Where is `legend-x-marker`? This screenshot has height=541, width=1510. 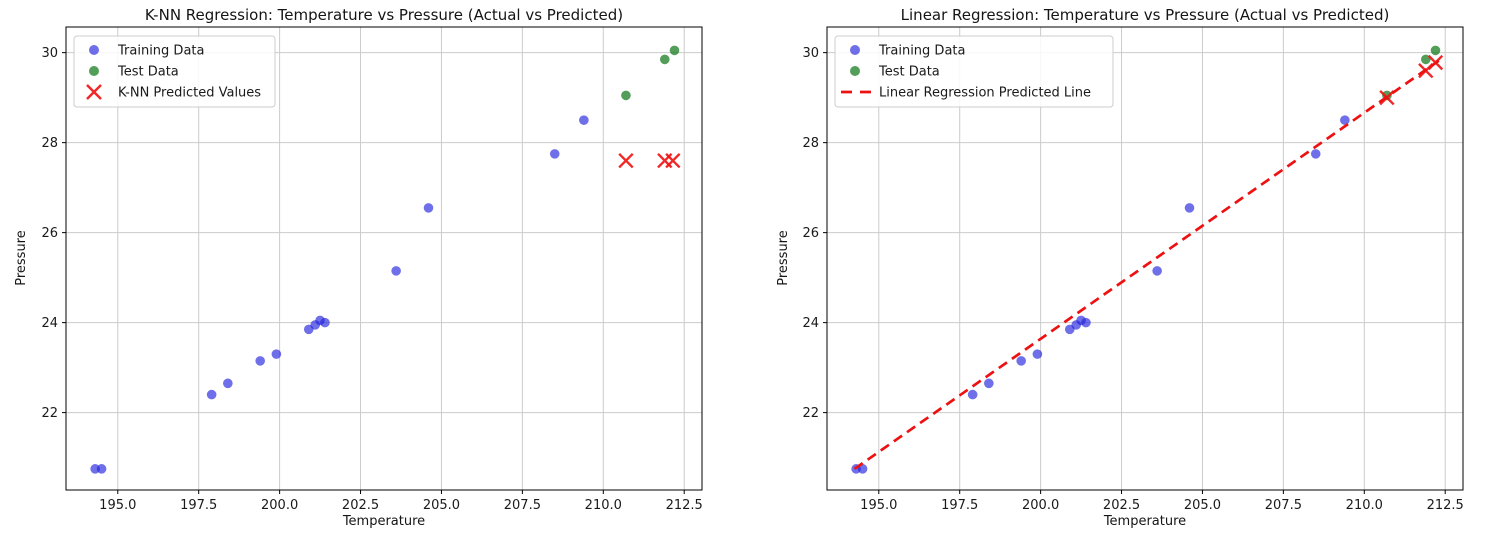 legend-x-marker is located at coordinates (94, 92).